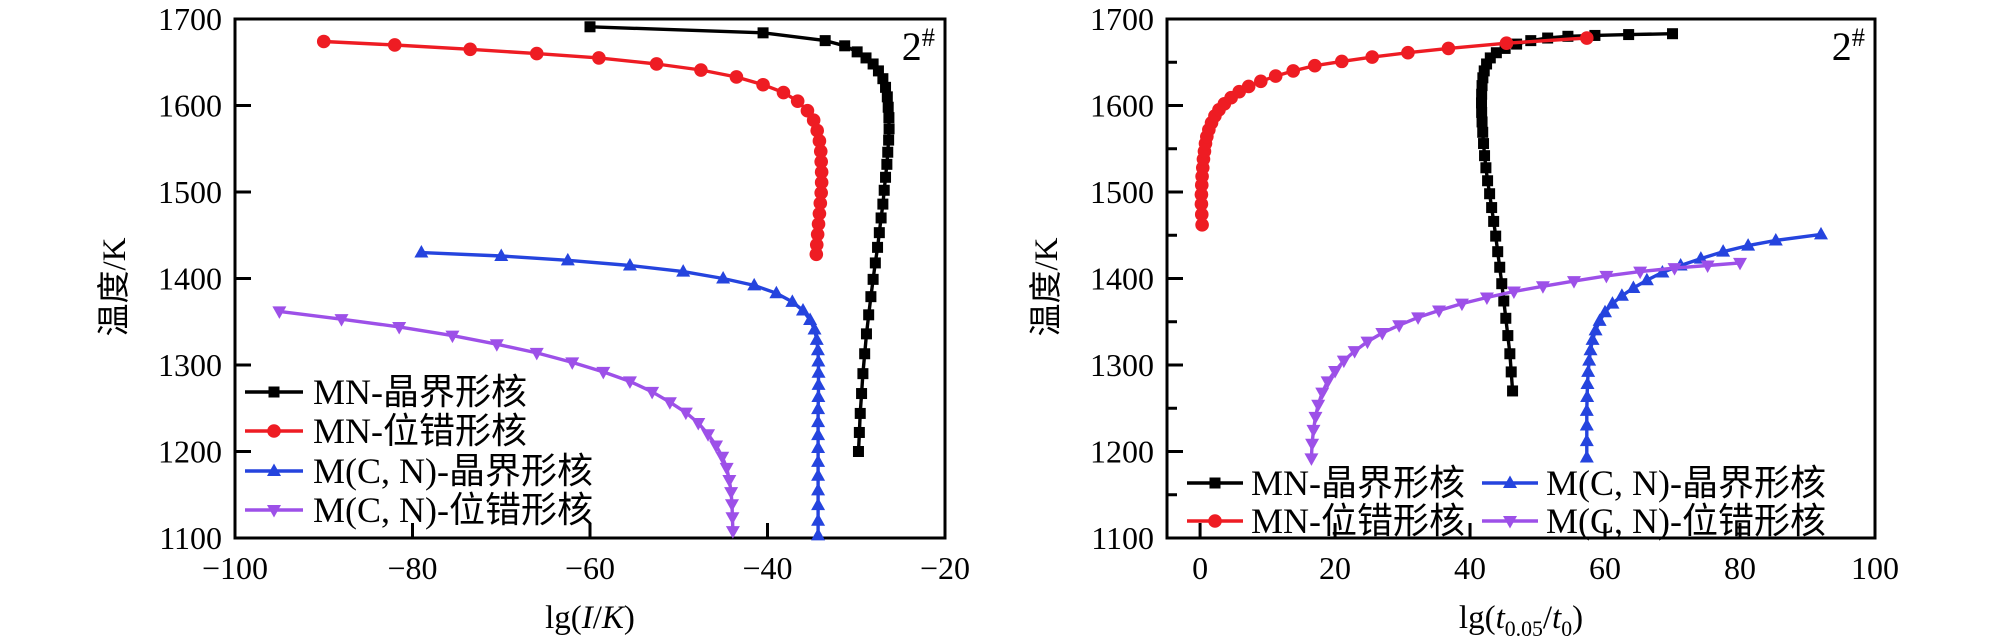  What do you see at coordinates (1875, 568) in the screenshot?
I see `x-tick-label: 100` at bounding box center [1875, 568].